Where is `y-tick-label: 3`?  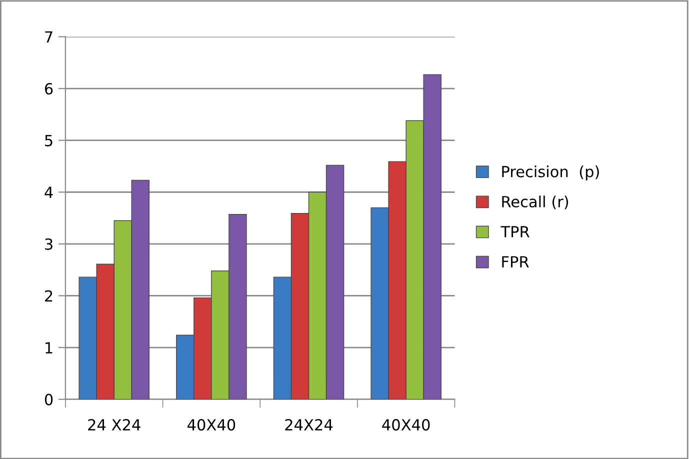
y-tick-label: 3 is located at coordinates (48, 244).